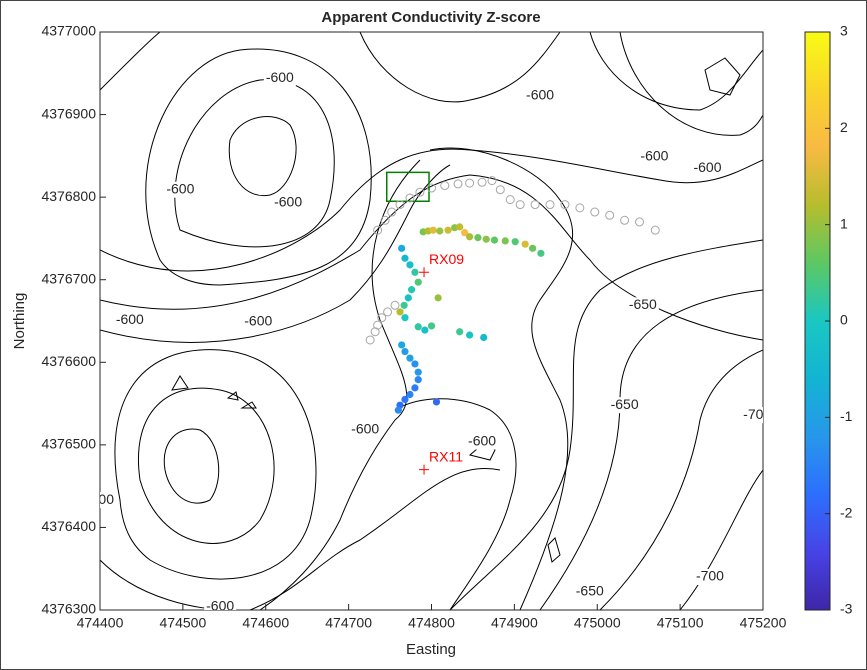 The image size is (867, 670). Describe the element at coordinates (68, 526) in the screenshot. I see `y-tick-label: 4376400` at that location.